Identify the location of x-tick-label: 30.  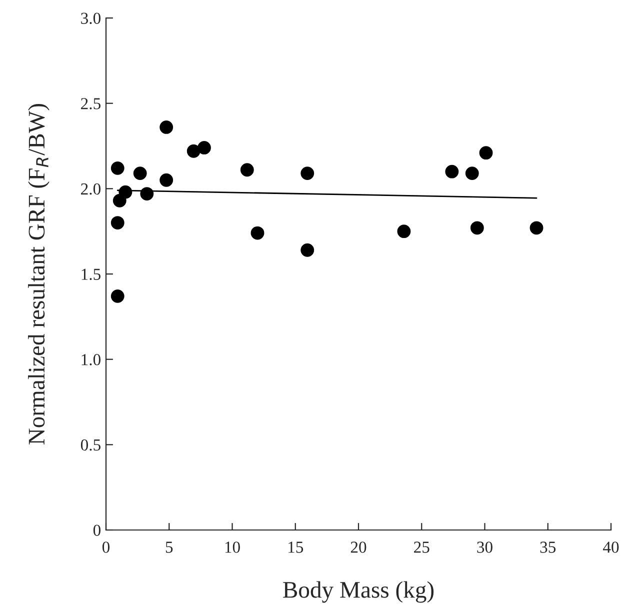
(484, 547).